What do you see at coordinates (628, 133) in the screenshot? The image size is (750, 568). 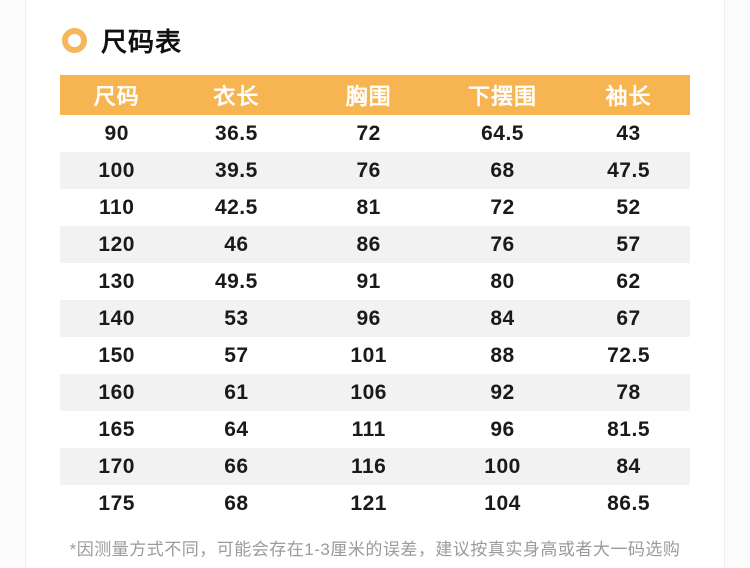 I see `table-cell: 43` at bounding box center [628, 133].